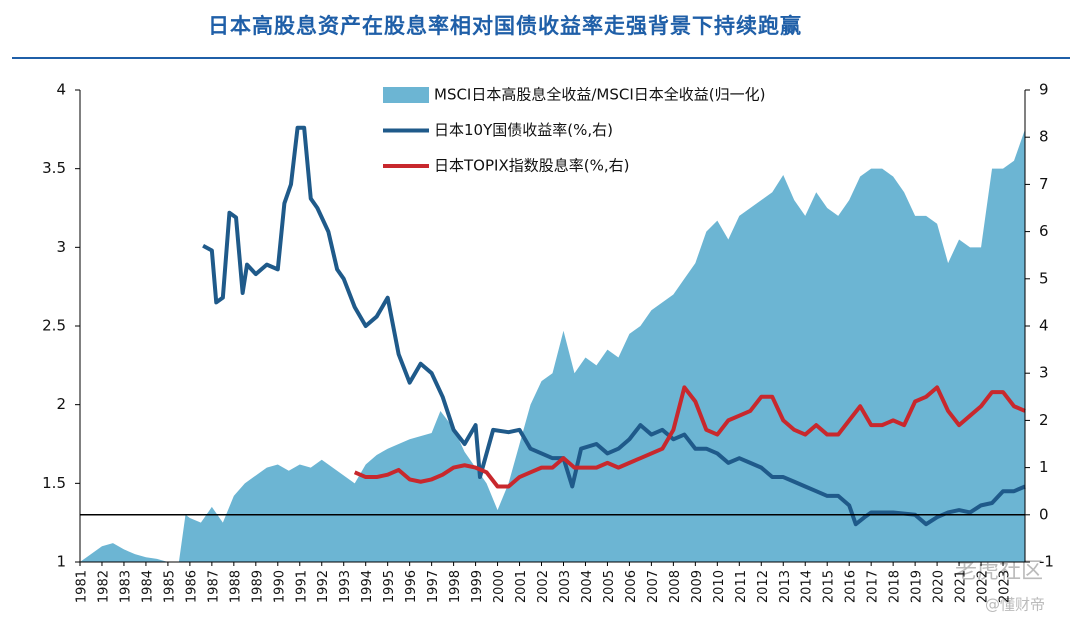 This screenshot has height=632, width=1080. I want to click on y2-tick-label: 6, so click(1044, 231).